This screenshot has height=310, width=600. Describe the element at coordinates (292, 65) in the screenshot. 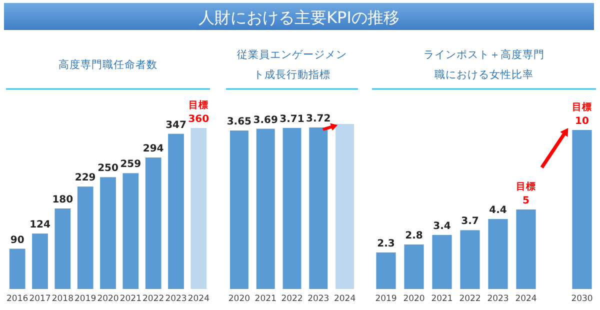

I see `chart-subtitle: 従業員エンゲージメント成長行動指標` at that location.